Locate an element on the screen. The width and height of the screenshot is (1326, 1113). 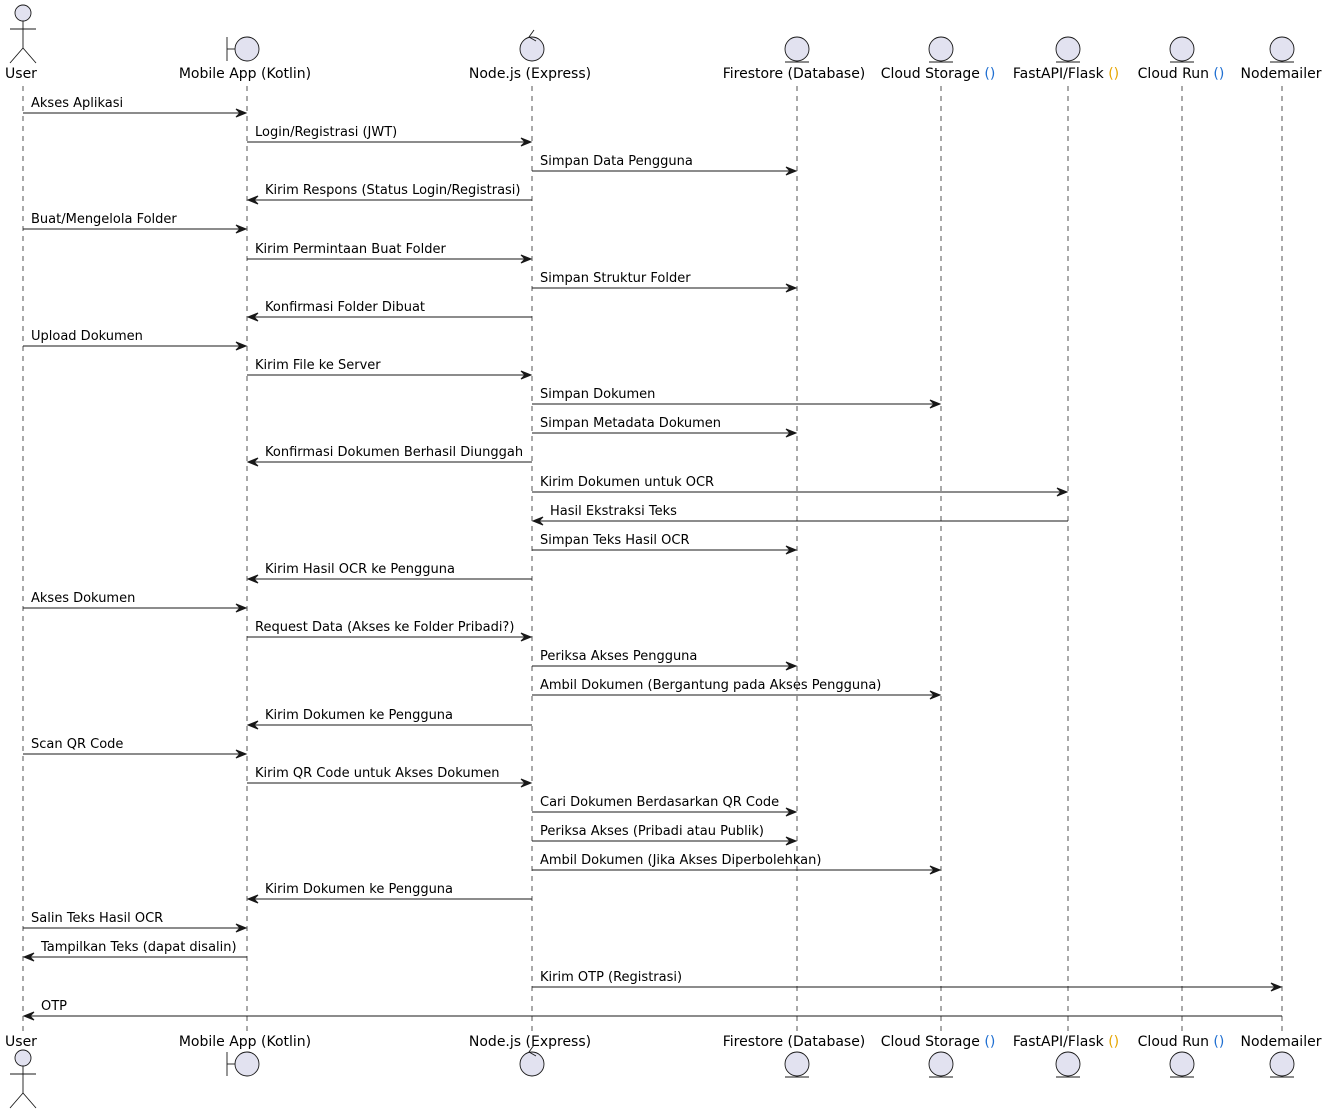
participant-name-mobile-top: Mobile App (Kotlin) is located at coordinates (245, 74).